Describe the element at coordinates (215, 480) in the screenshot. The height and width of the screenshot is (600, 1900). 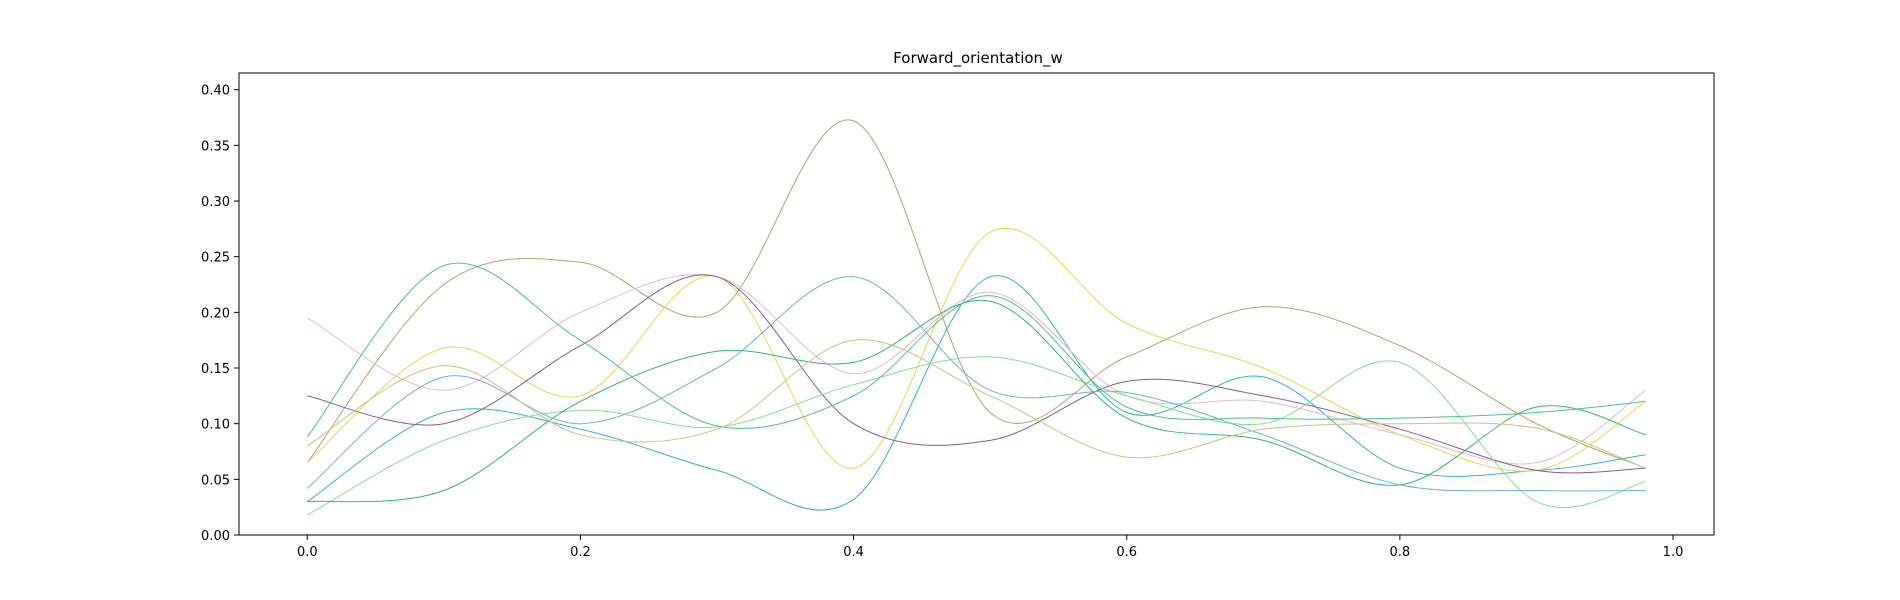
I see `y-tick-label: 0.05` at that location.